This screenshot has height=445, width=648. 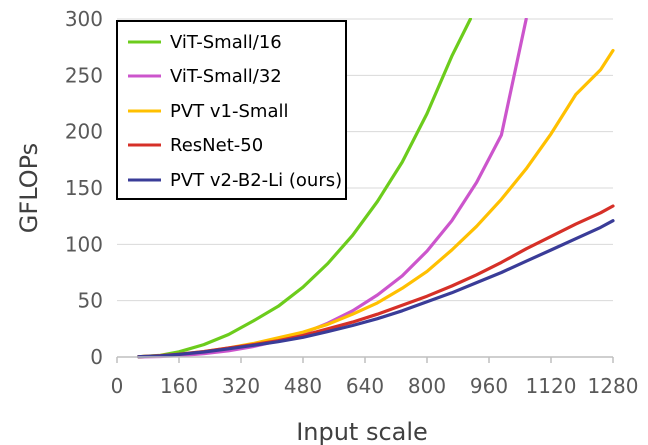 What do you see at coordinates (226, 42) in the screenshot?
I see `legend-label: ViT-Small/16` at bounding box center [226, 42].